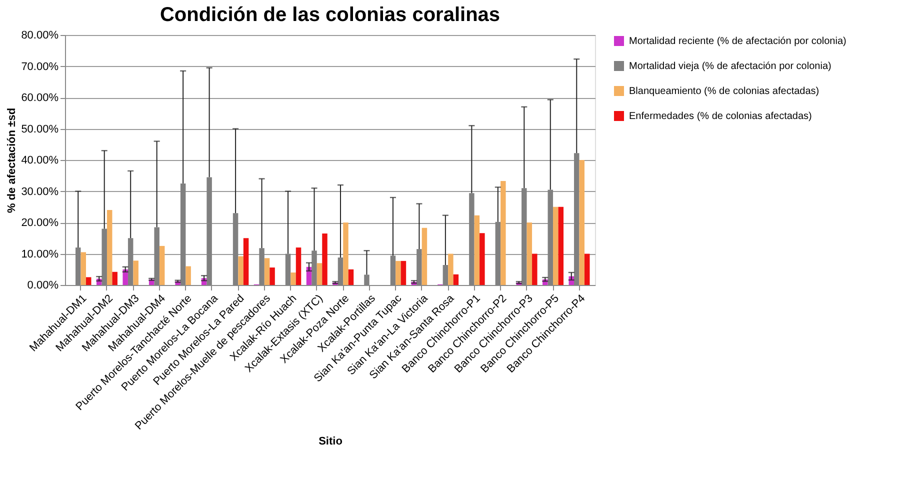 The height and width of the screenshot is (497, 917). Describe the element at coordinates (40, 36) in the screenshot. I see `y-tick-label: 80.00%` at that location.